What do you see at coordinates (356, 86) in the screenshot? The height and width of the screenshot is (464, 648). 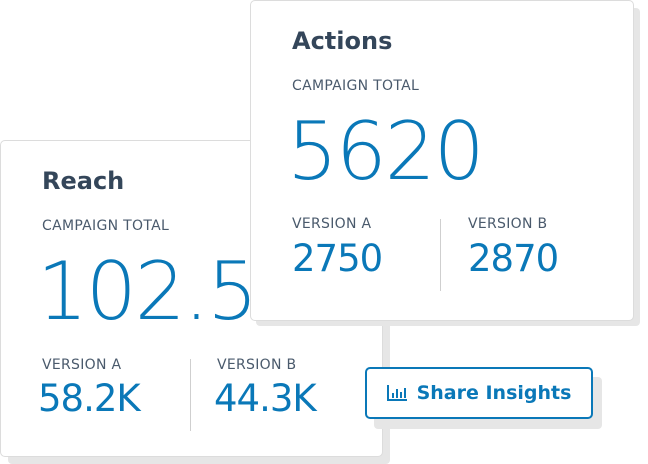 I see `actions-total-label: CAMPAIGN TOTAL` at bounding box center [356, 86].